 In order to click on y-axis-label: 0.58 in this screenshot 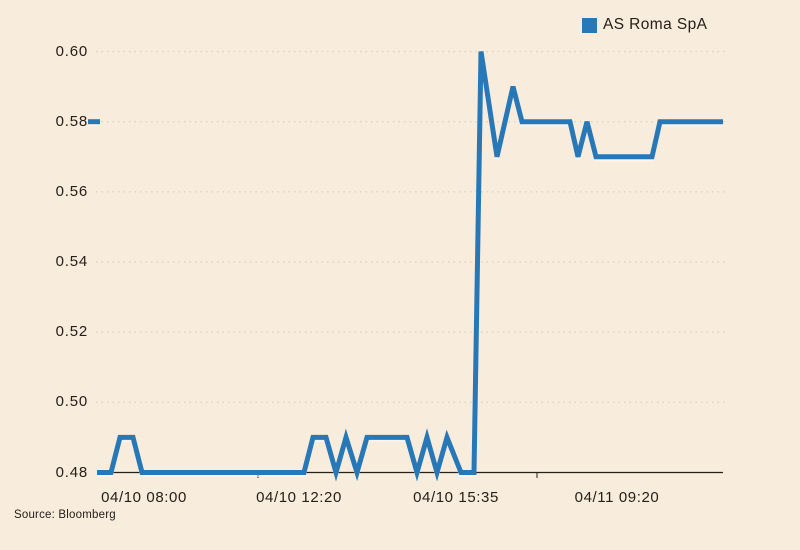, I will do `click(71, 121)`.